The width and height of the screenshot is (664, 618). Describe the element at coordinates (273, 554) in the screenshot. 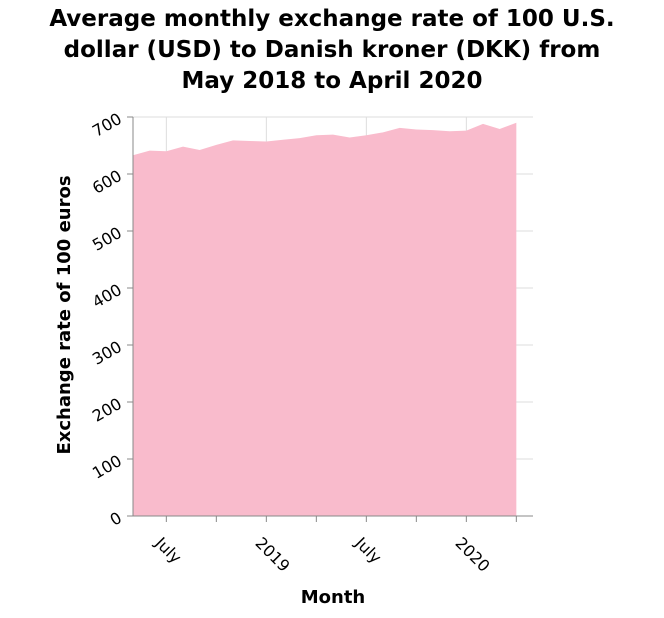

I see `x-tick-label: 2019` at that location.